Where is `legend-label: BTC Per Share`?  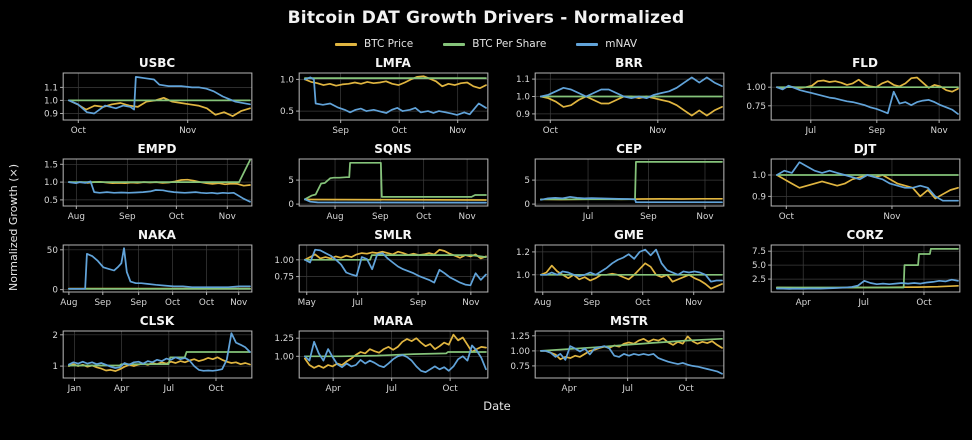
legend-label: BTC Per Share is located at coordinates (509, 44).